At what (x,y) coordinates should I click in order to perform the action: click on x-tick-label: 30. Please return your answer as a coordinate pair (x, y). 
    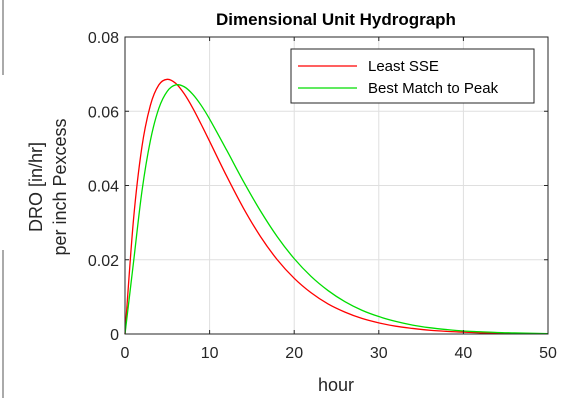
    Looking at the image, I should click on (379, 353).